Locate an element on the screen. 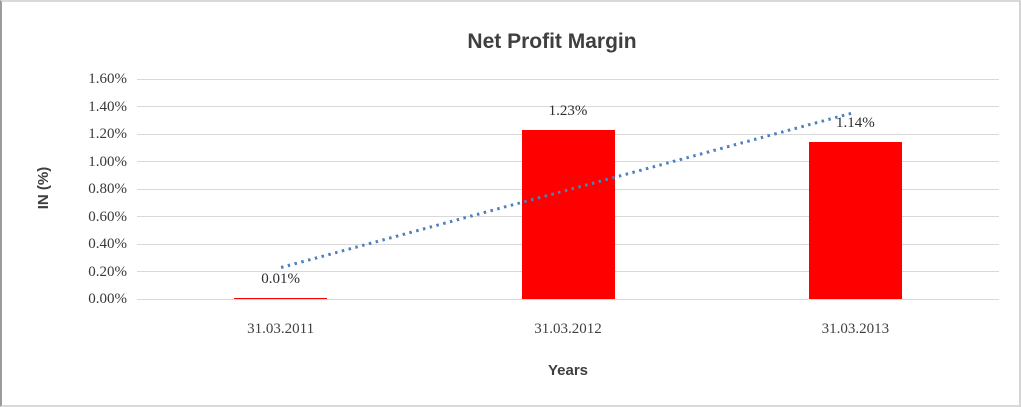 The width and height of the screenshot is (1021, 407). y-tick-label: 1.20% is located at coordinates (107, 134).